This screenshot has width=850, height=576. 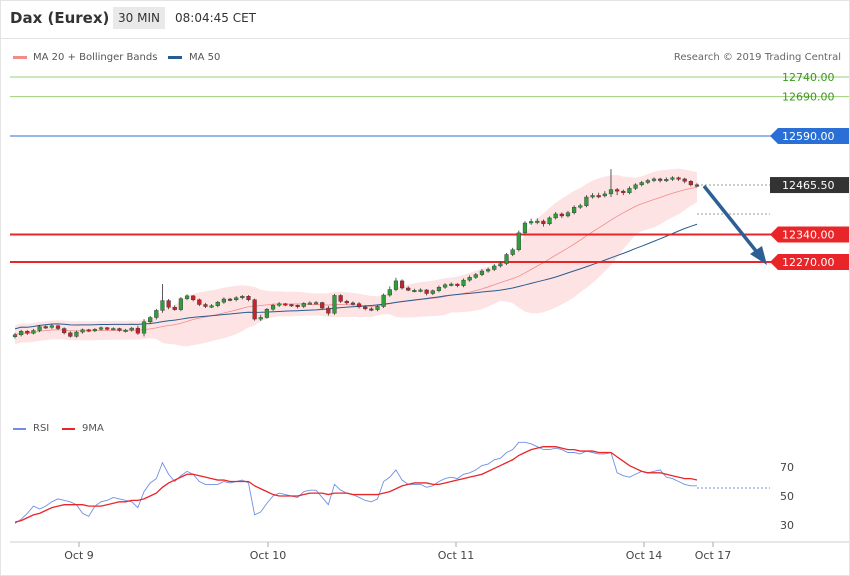 What do you see at coordinates (425, 19) in the screenshot?
I see `chart-header: Dax (Eurex) 30 MIN 08:04:45 CET` at bounding box center [425, 19].